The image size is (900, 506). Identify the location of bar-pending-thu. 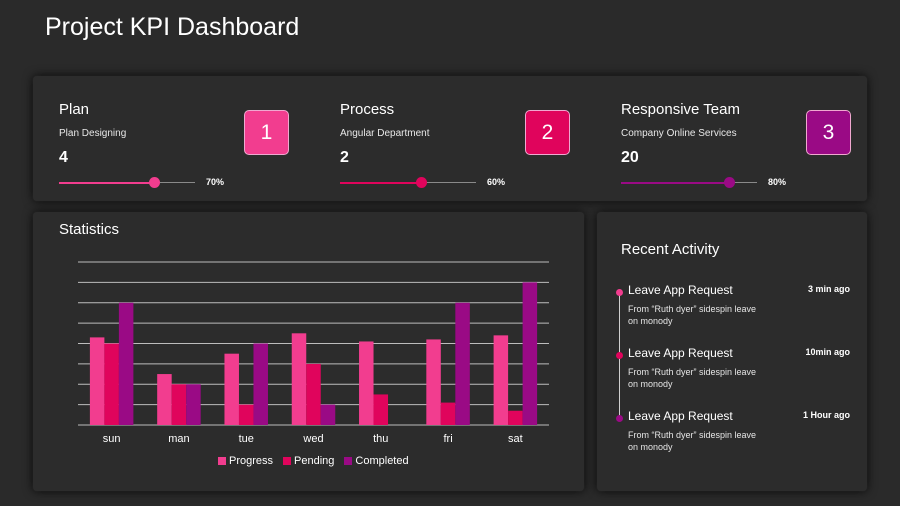
(381, 409).